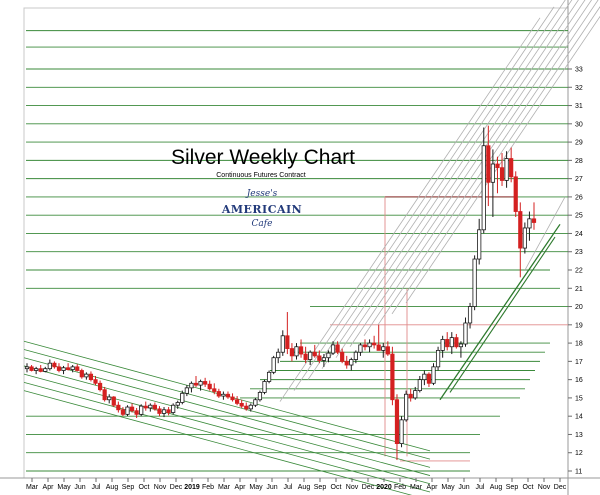 The image size is (600, 495). I want to click on logo-bottom-text: Cafe, so click(262, 224).